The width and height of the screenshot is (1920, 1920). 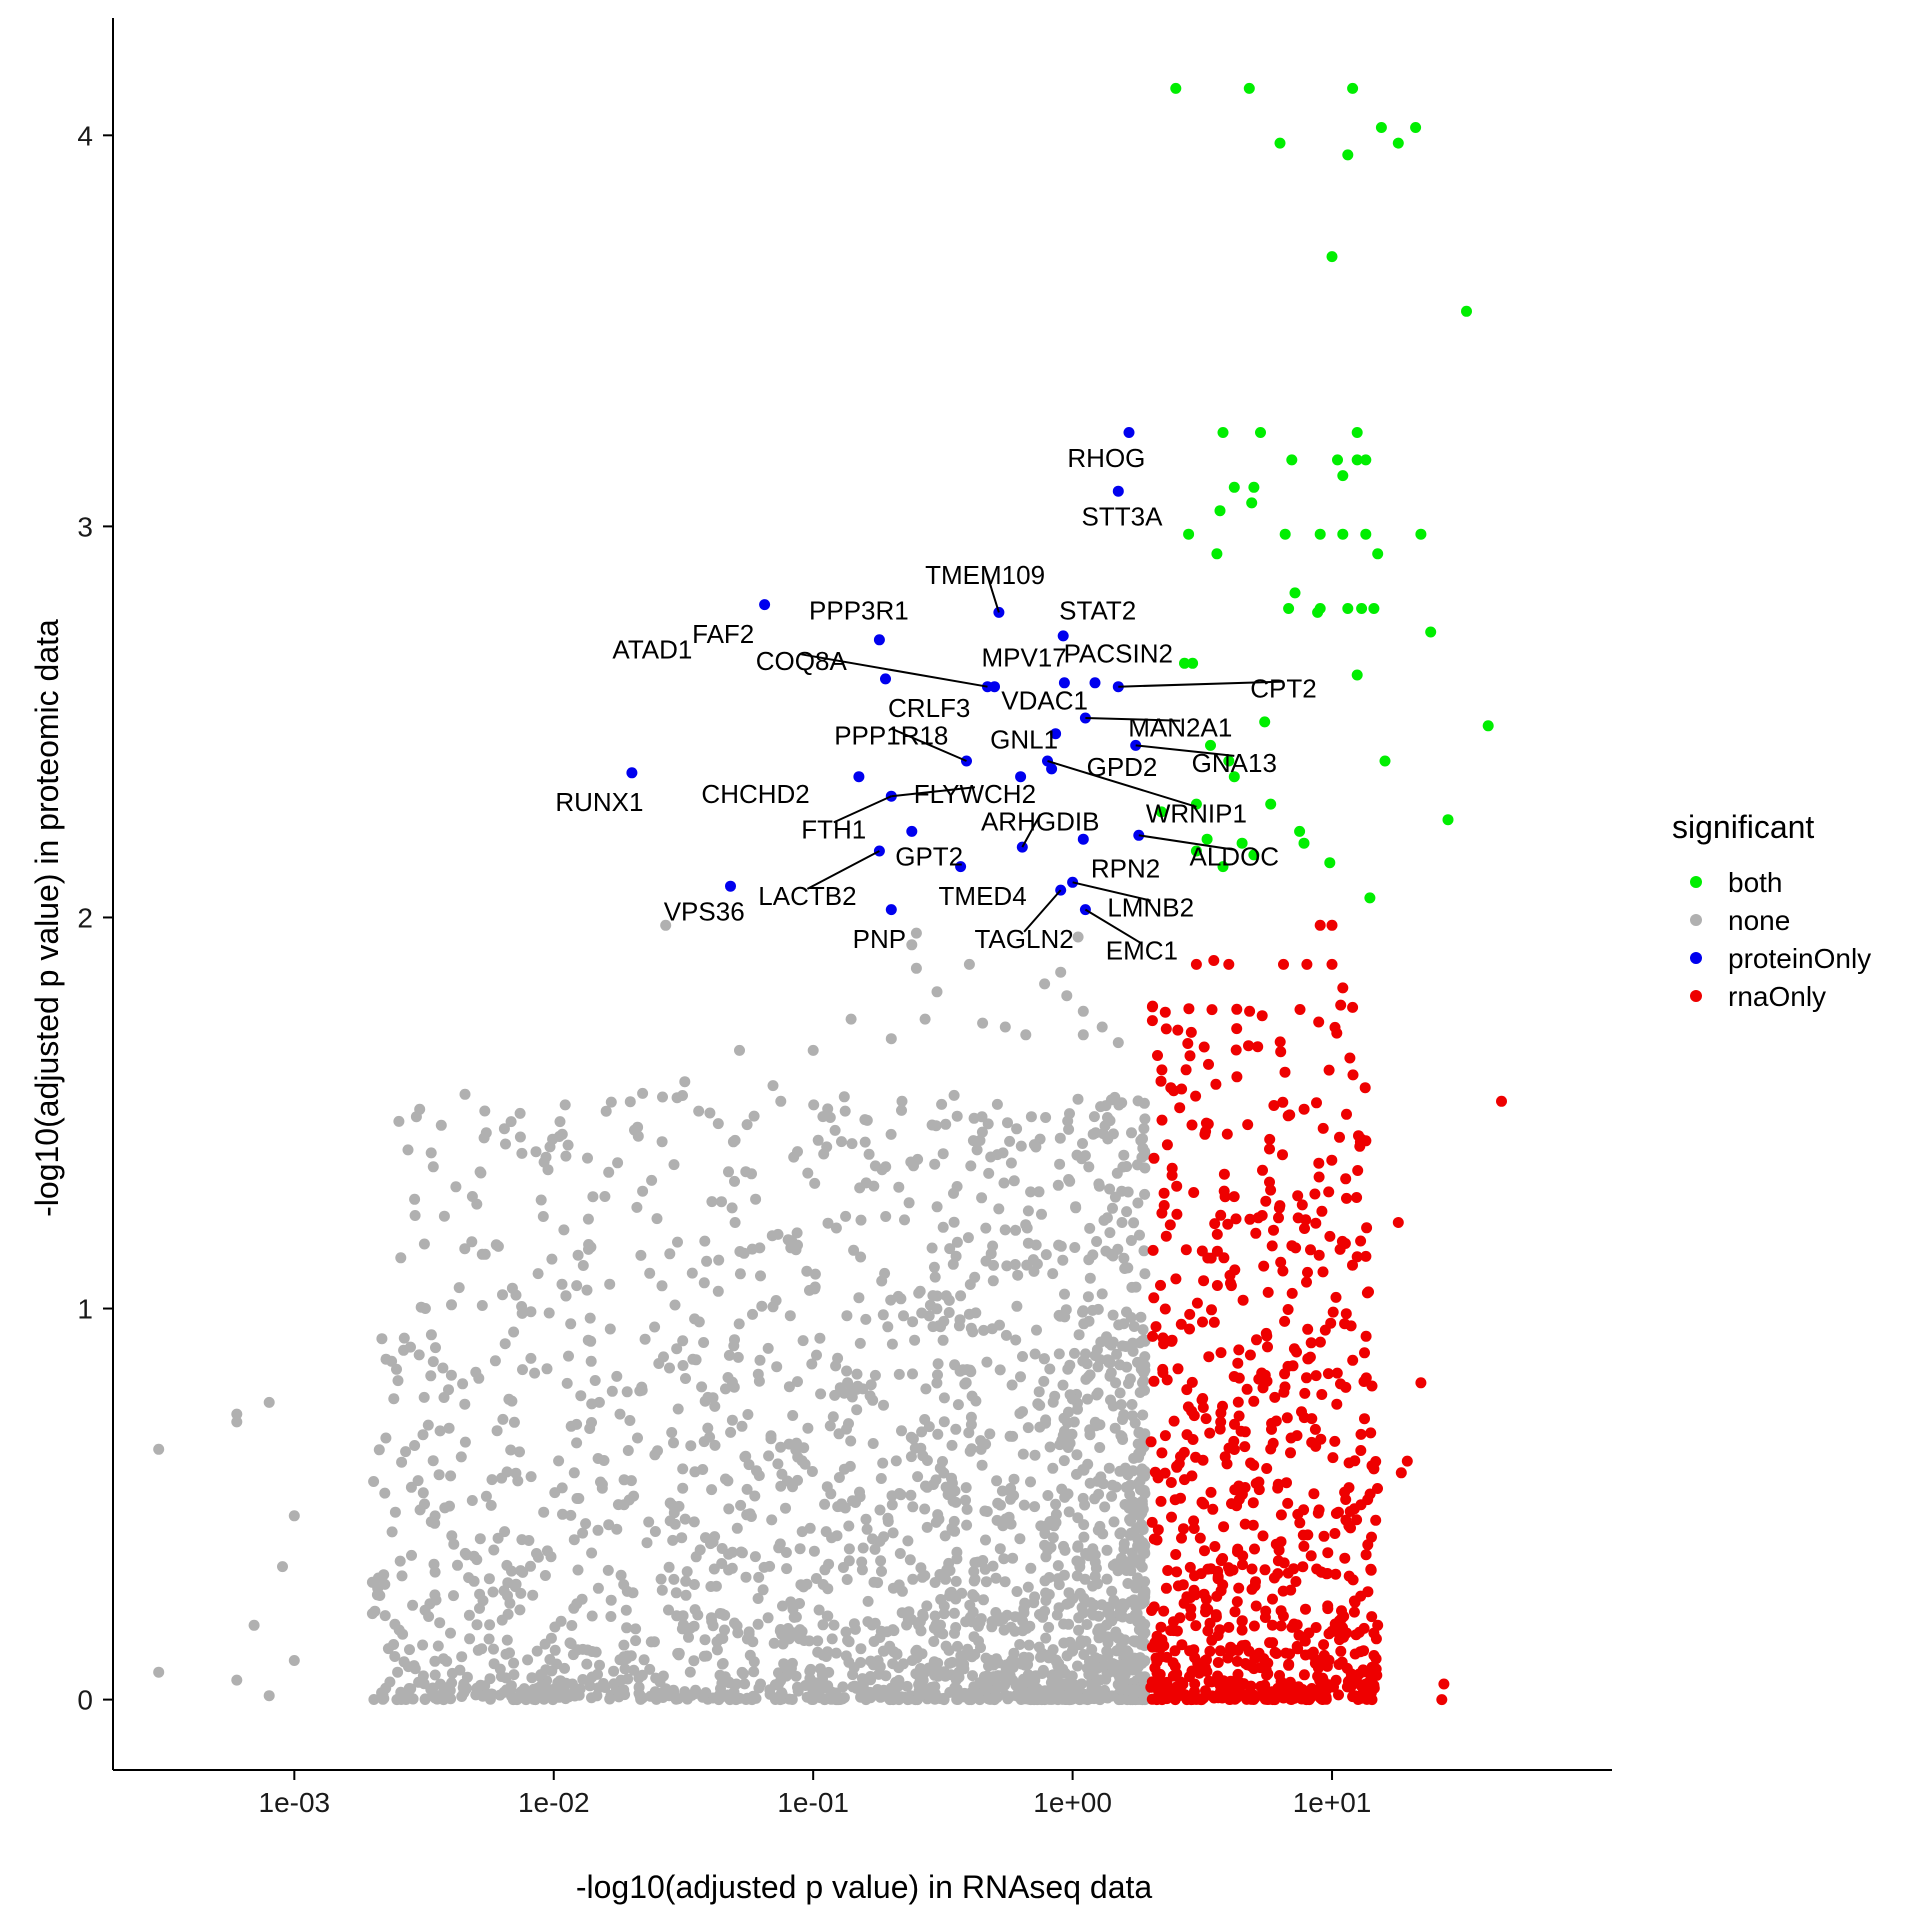 What do you see at coordinates (1283, 688) in the screenshot?
I see `gene-label-cpt2: CPT2` at bounding box center [1283, 688].